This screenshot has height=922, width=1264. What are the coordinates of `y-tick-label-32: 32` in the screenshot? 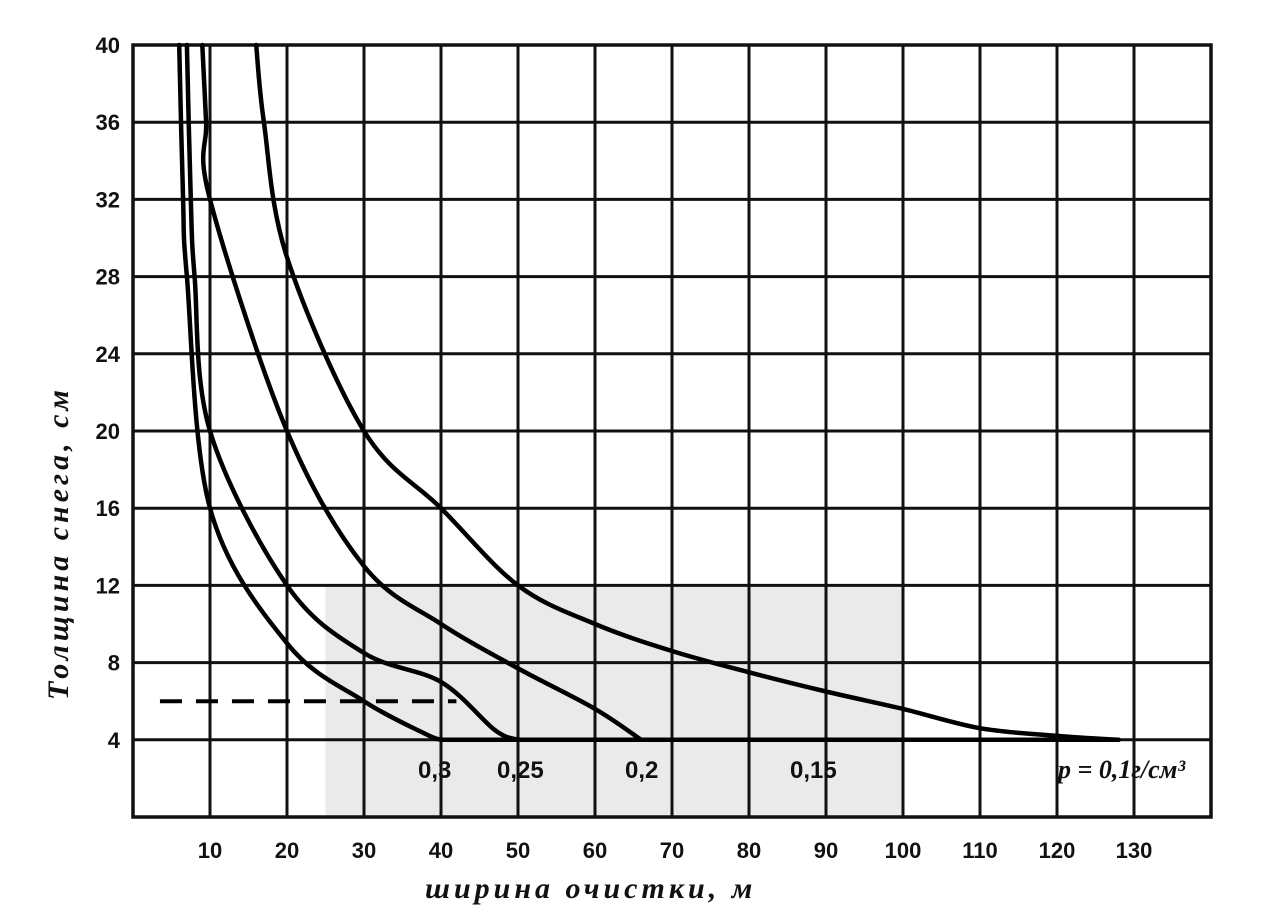 It's located at (108, 199).